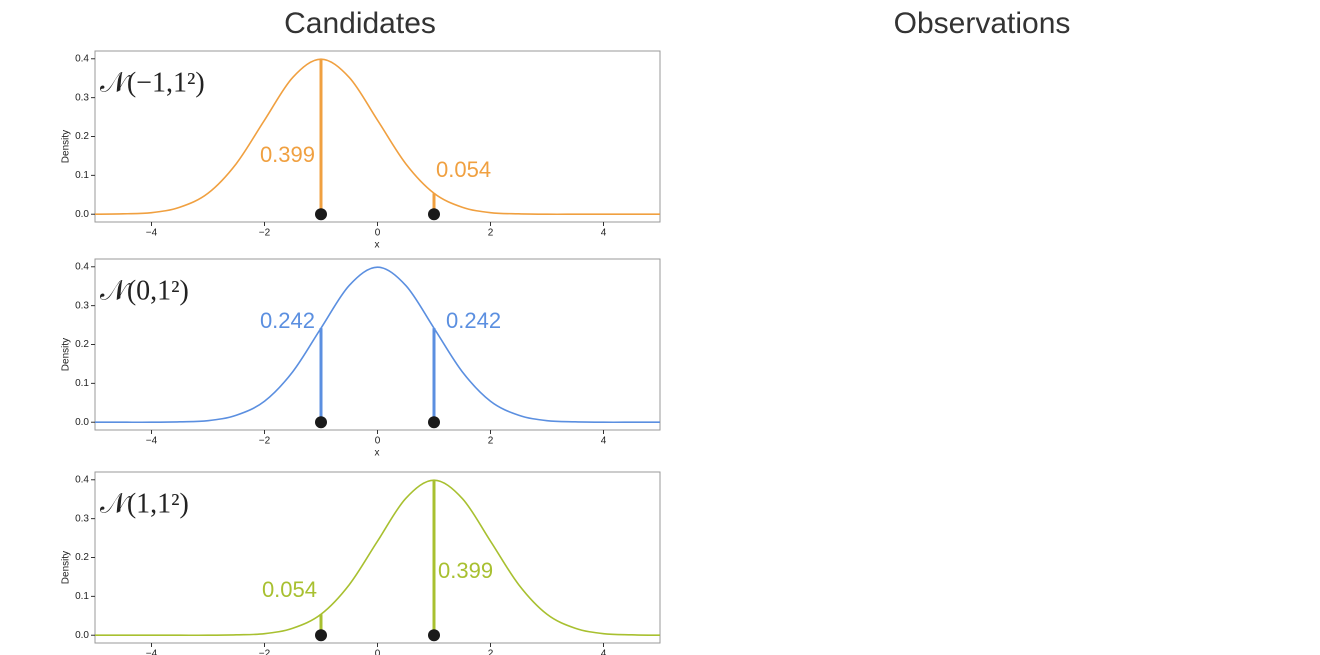 The image size is (1320, 655). What do you see at coordinates (144, 503) in the screenshot?
I see `distribution-label: 𝒩(1,1²)` at bounding box center [144, 503].